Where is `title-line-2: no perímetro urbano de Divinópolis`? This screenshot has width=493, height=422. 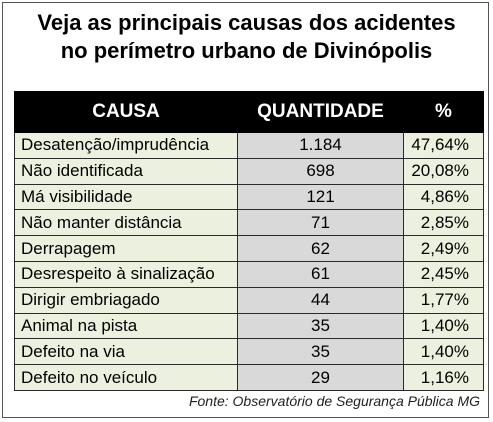
title-line-2: no perímetro urbano de Divinópolis is located at coordinates (246, 50).